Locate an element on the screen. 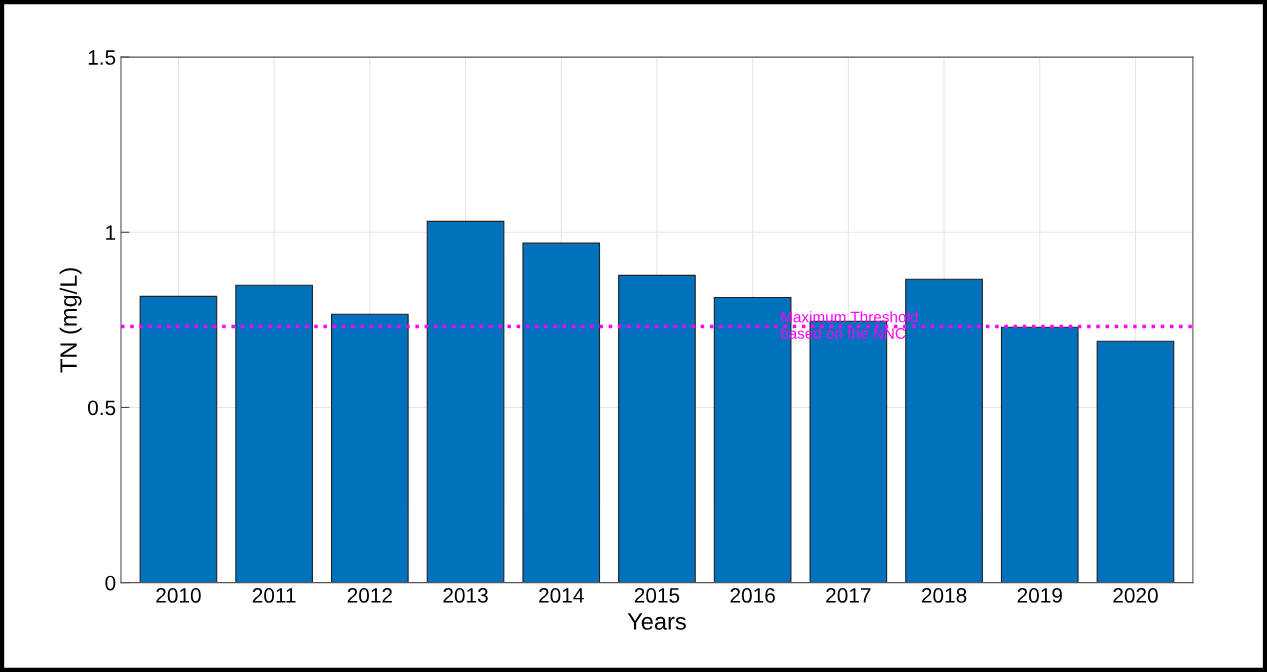 The height and width of the screenshot is (672, 1267). x-tick-label: 2012 is located at coordinates (369, 595).